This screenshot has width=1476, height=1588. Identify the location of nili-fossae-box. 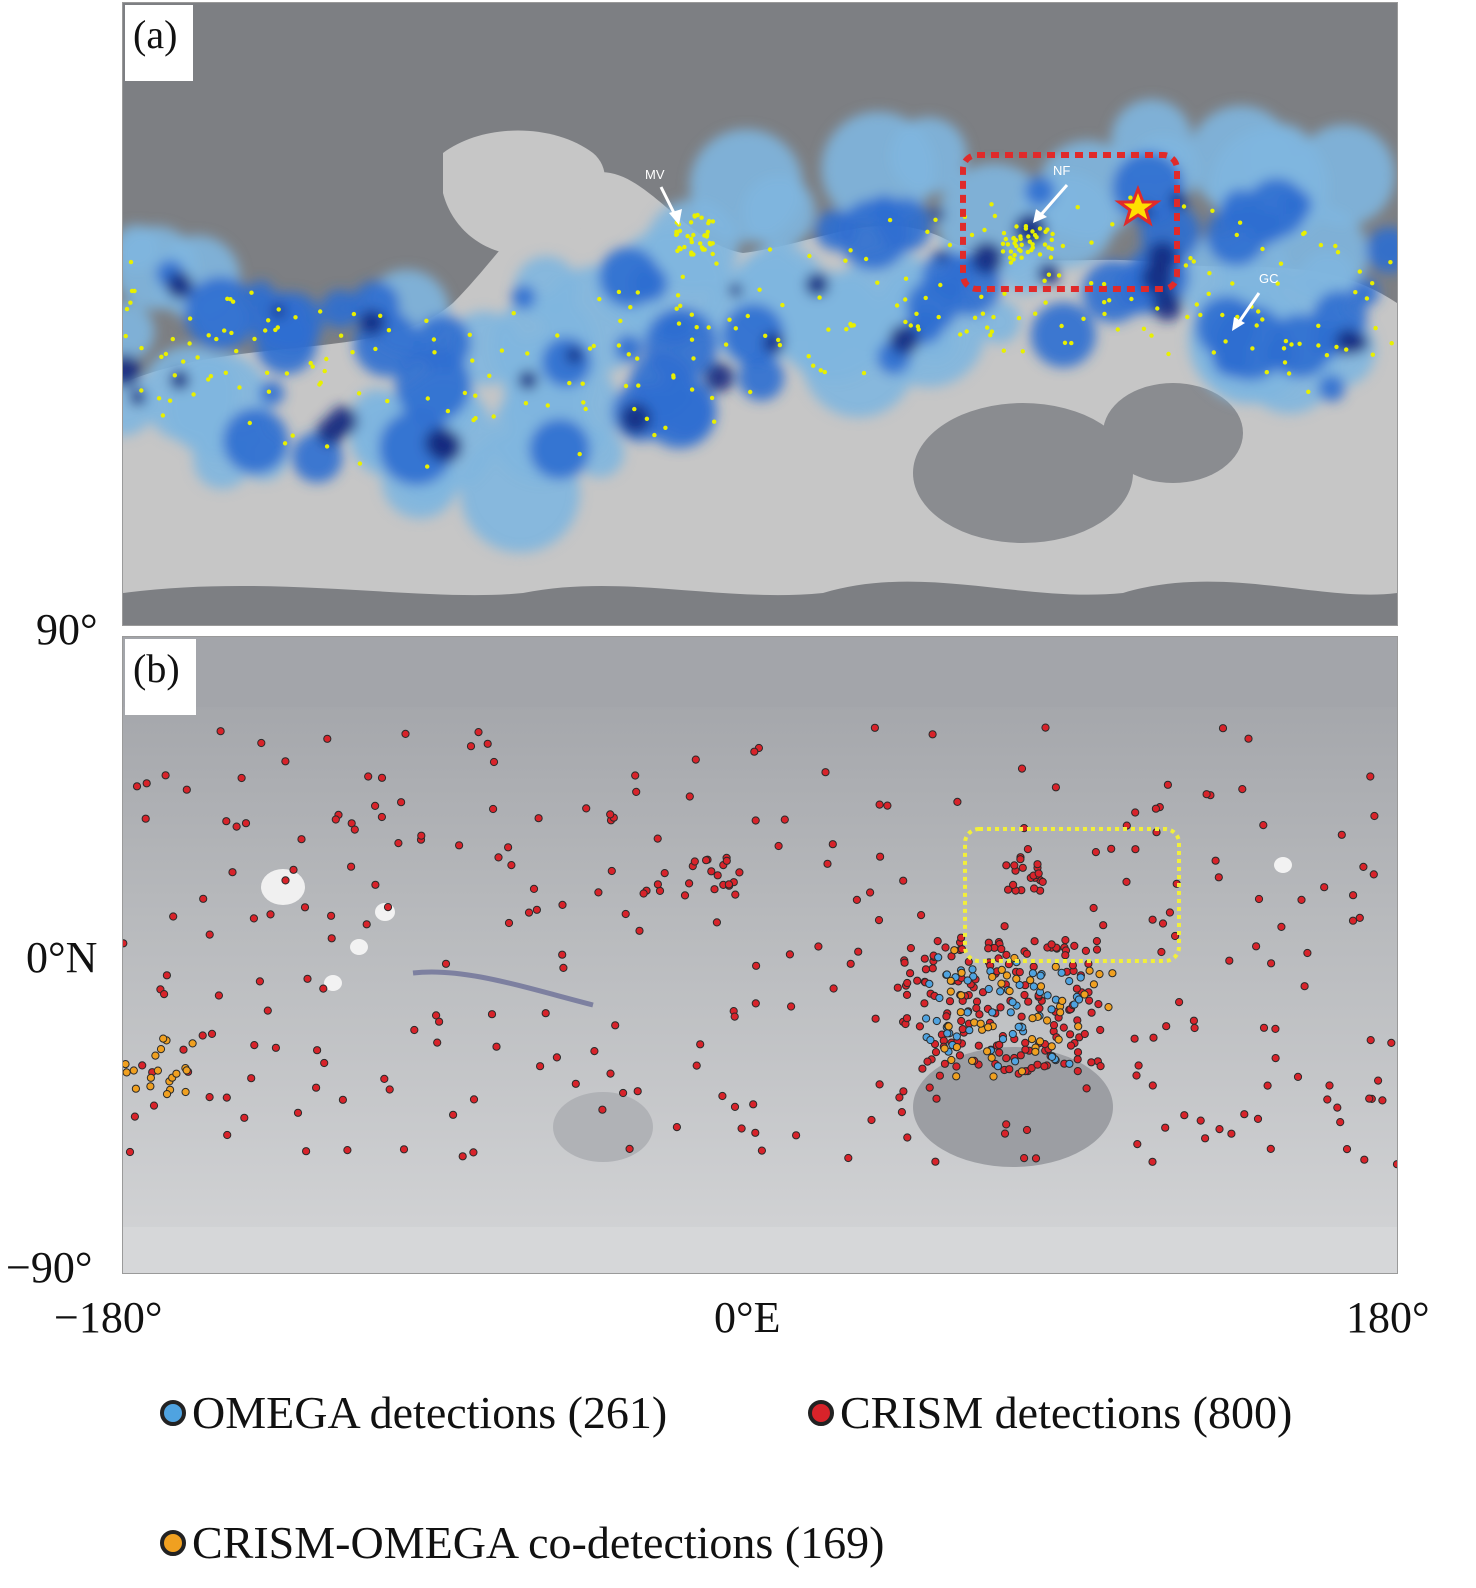
(1072, 895).